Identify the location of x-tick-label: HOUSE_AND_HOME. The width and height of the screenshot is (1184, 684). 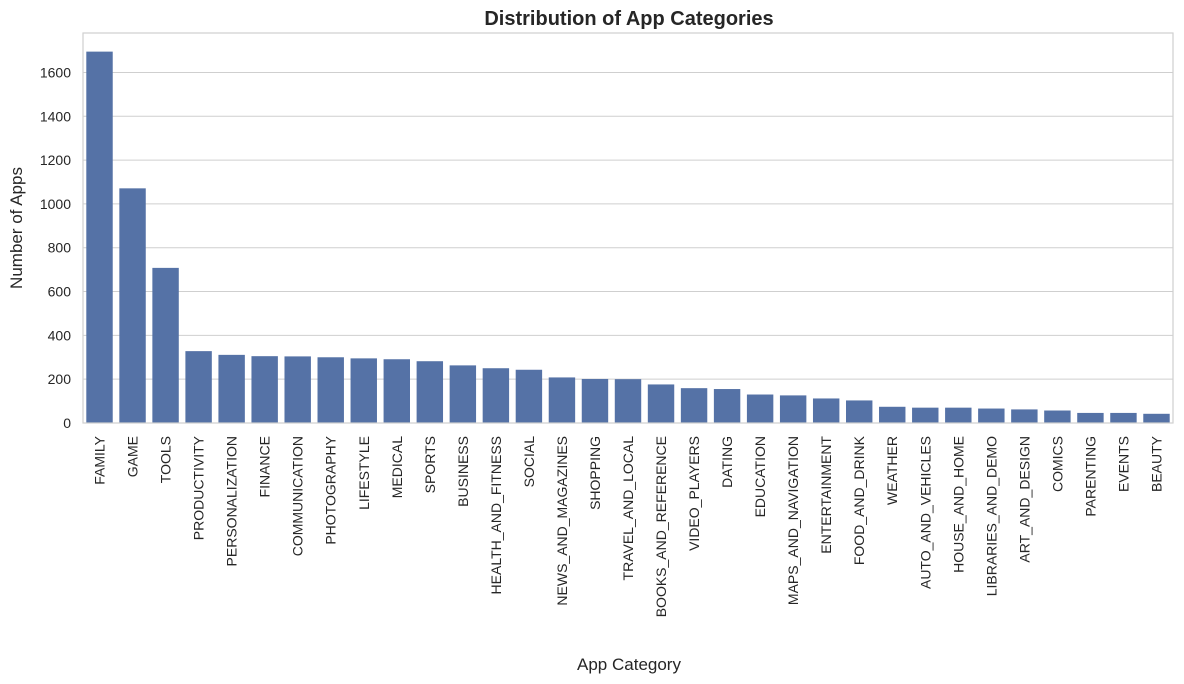
(958, 504).